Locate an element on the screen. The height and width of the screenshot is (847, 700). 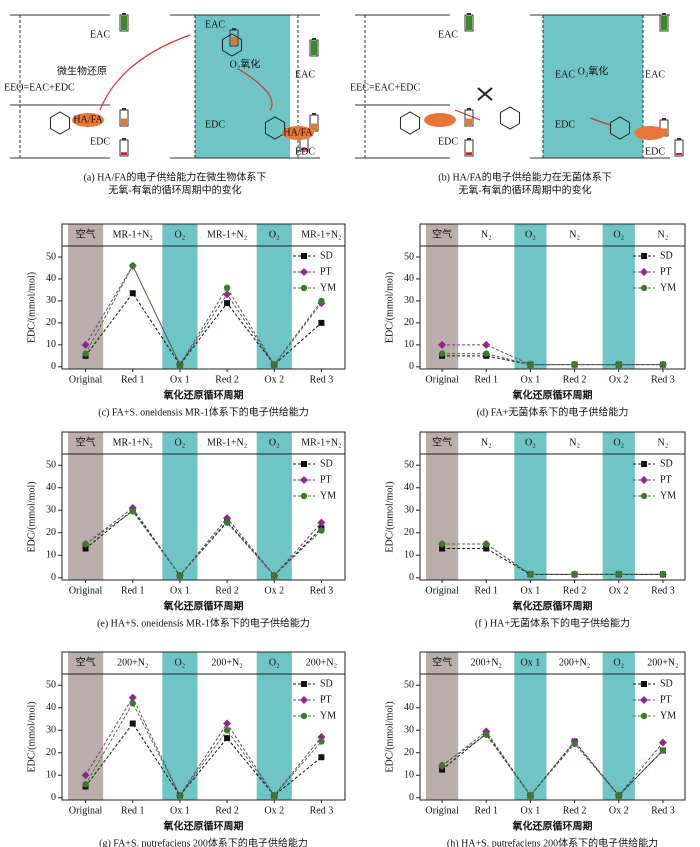
band-label: 空气 is located at coordinates (442, 661).